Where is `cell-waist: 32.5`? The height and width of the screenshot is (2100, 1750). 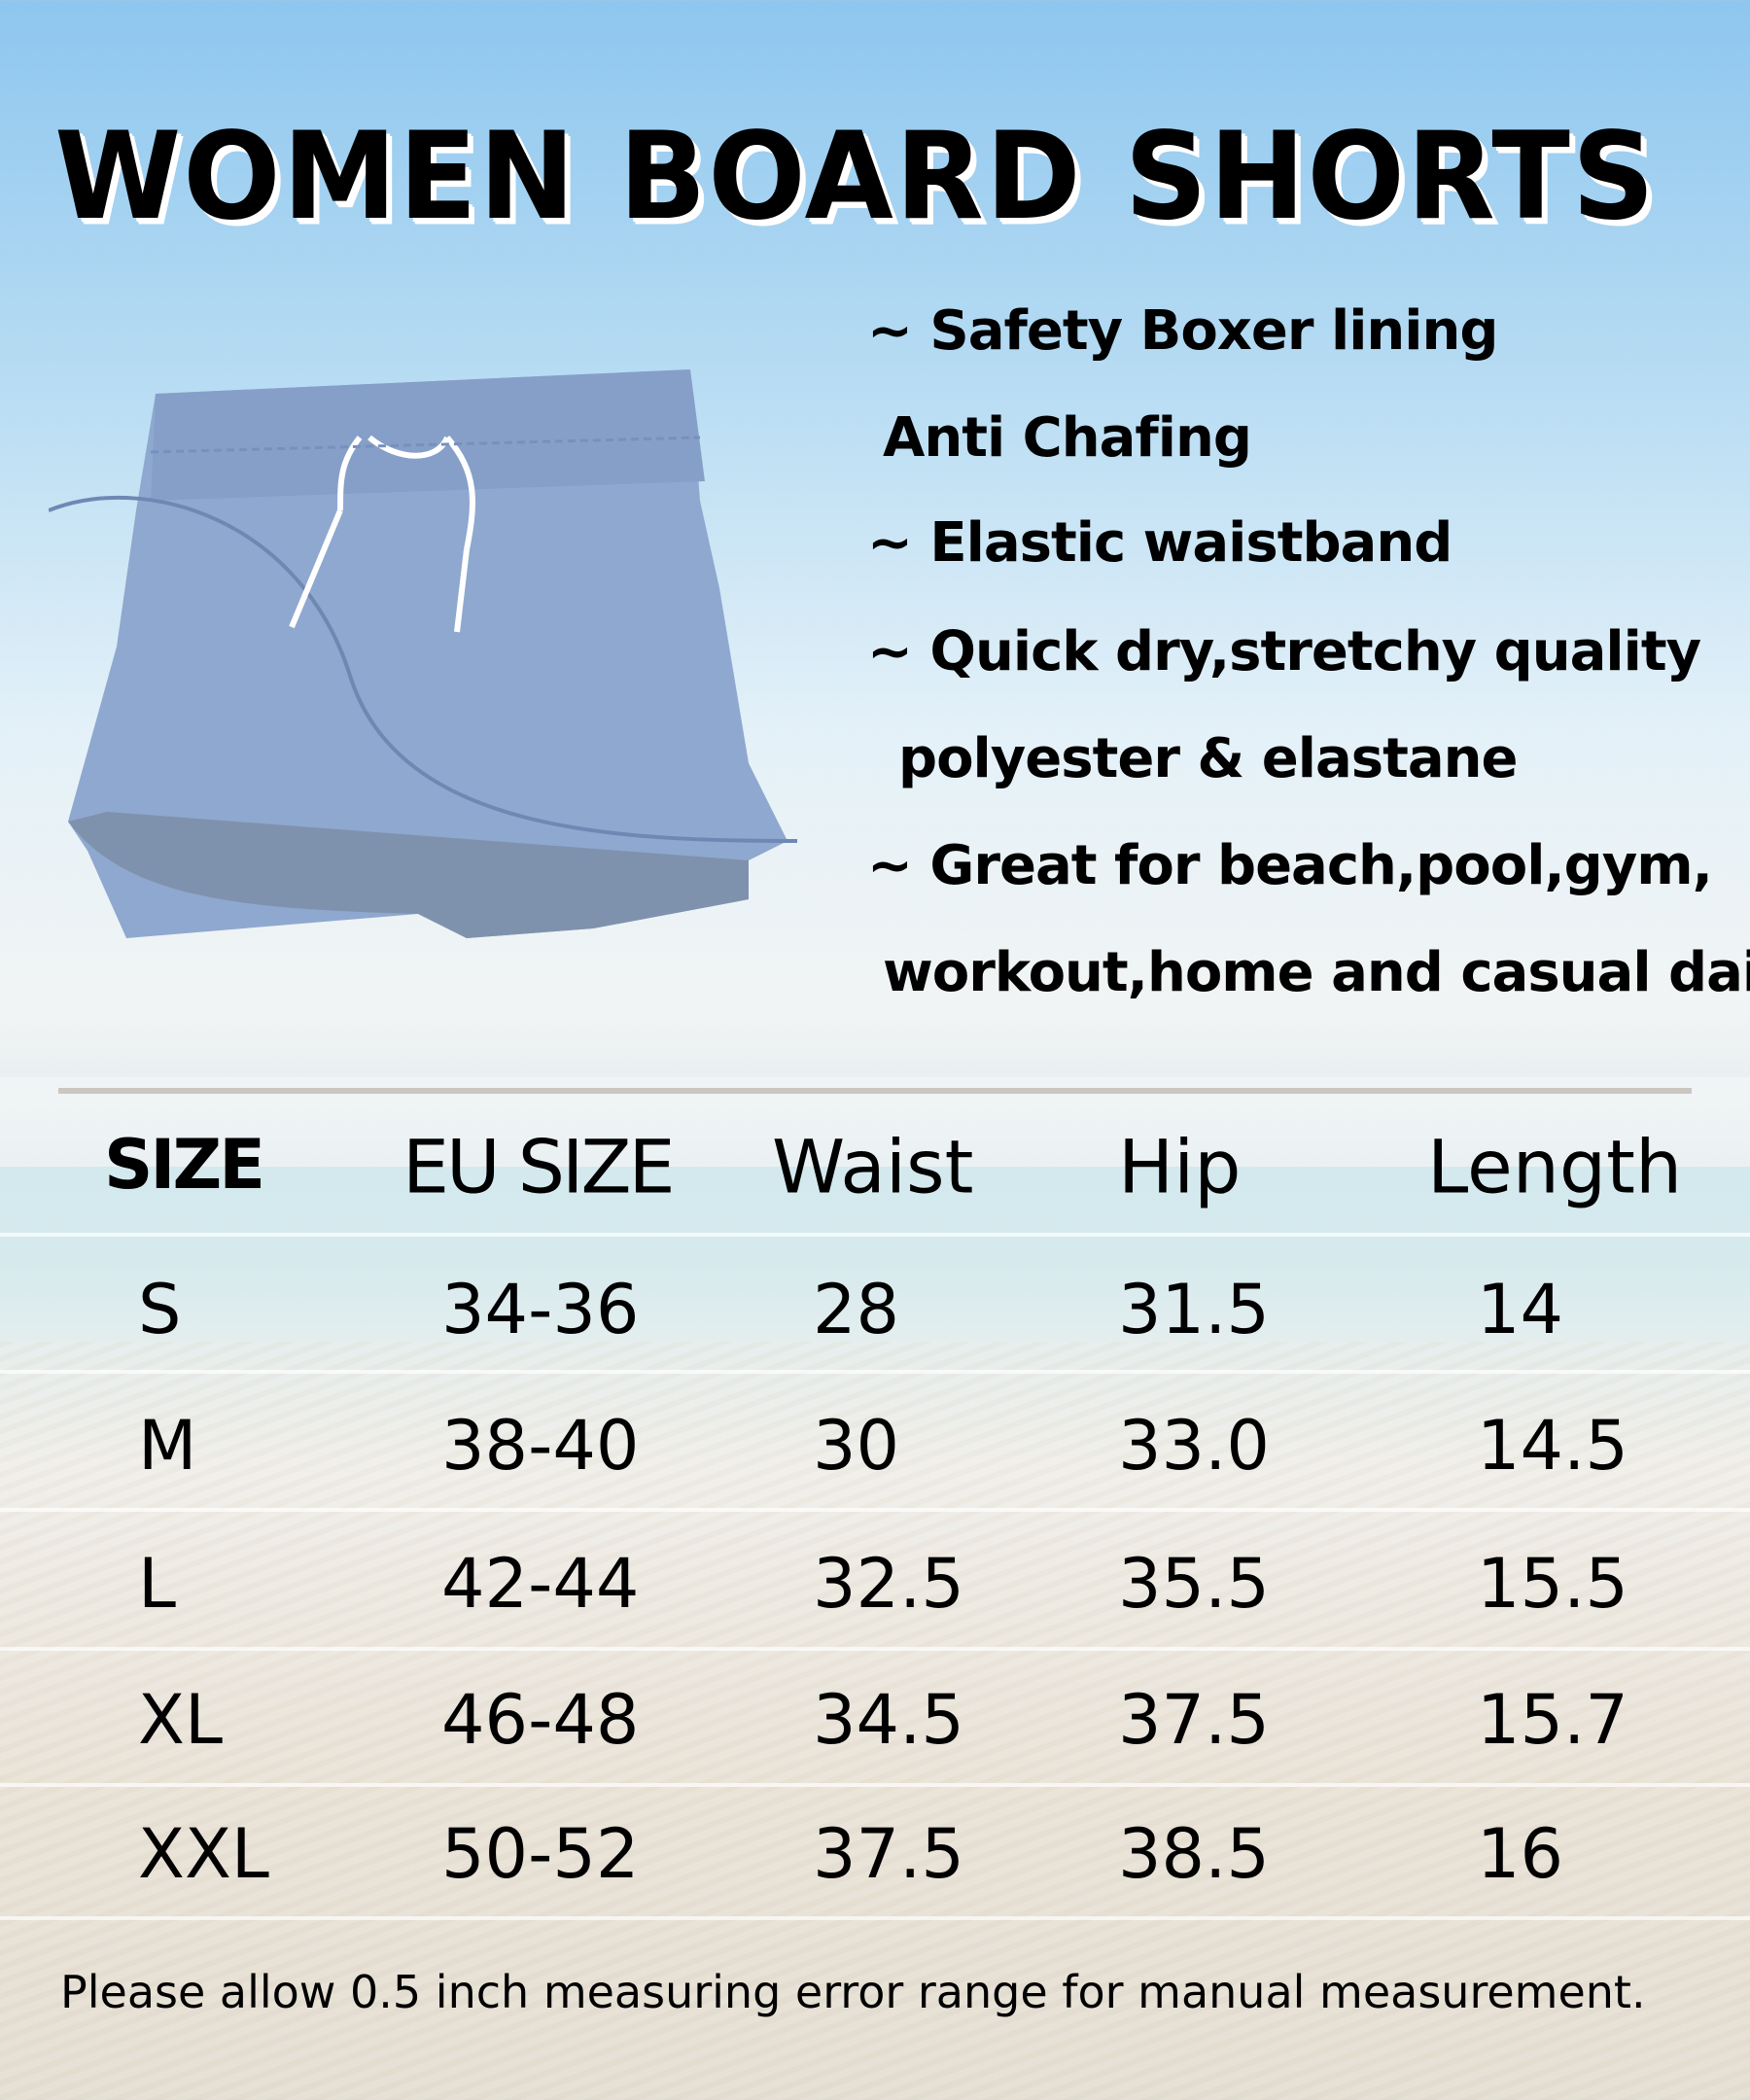
cell-waist: 32.5 is located at coordinates (888, 1584).